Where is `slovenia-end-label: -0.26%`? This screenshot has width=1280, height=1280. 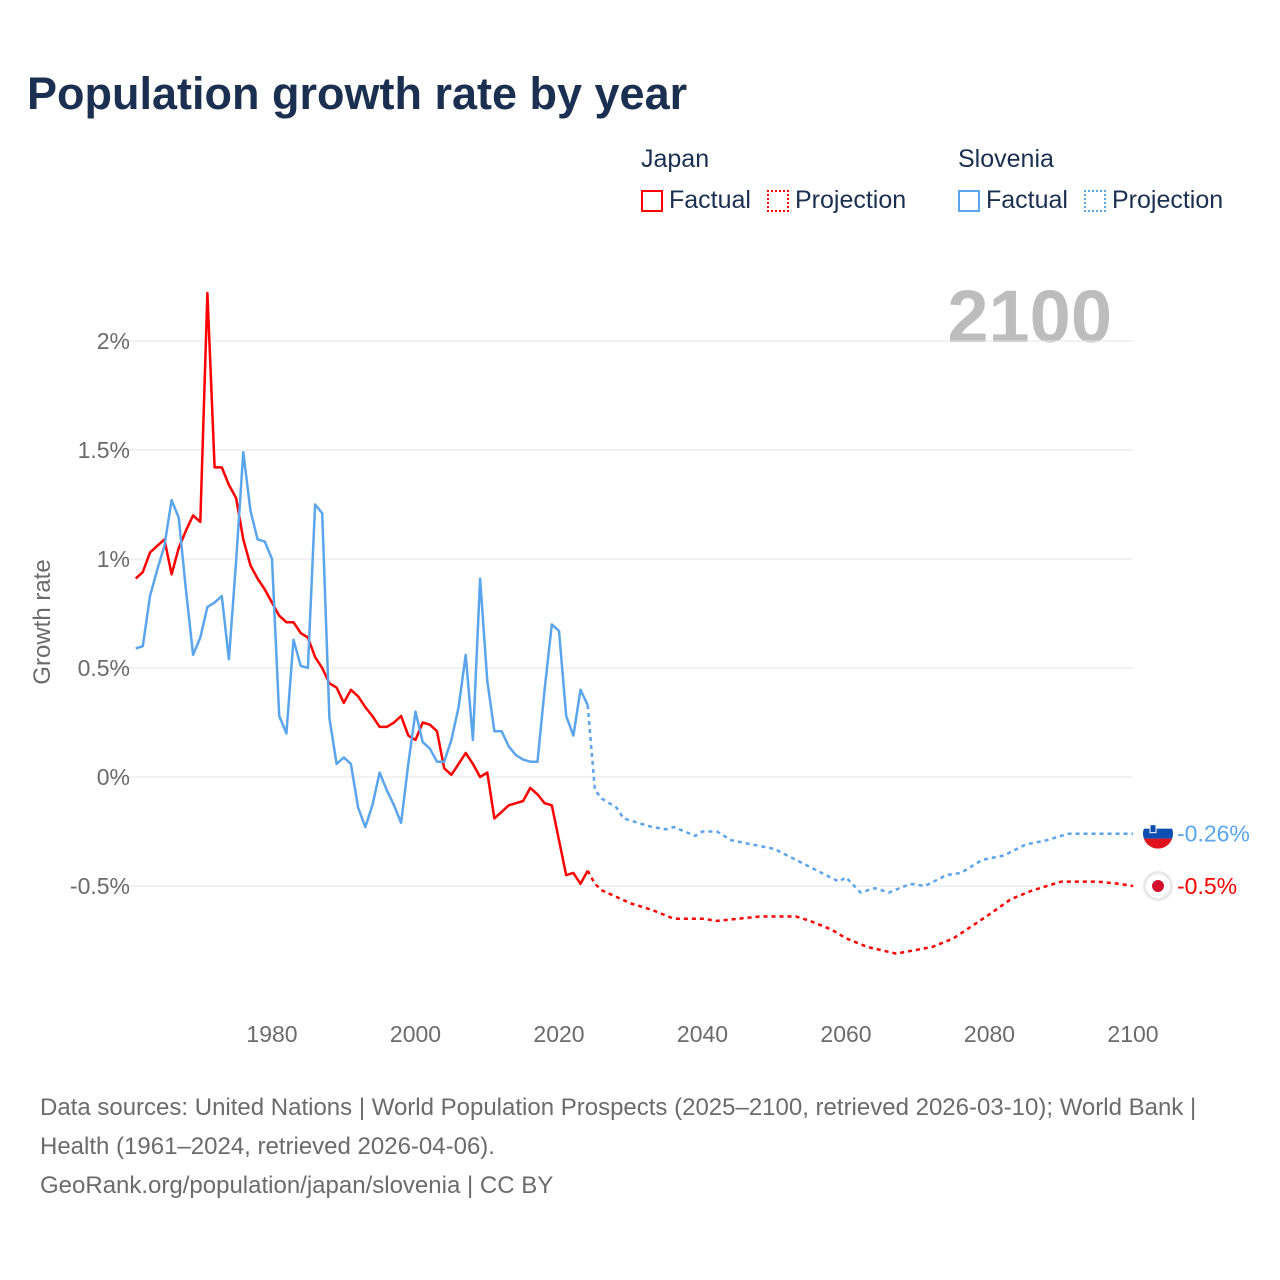 slovenia-end-label: -0.26% is located at coordinates (1213, 834).